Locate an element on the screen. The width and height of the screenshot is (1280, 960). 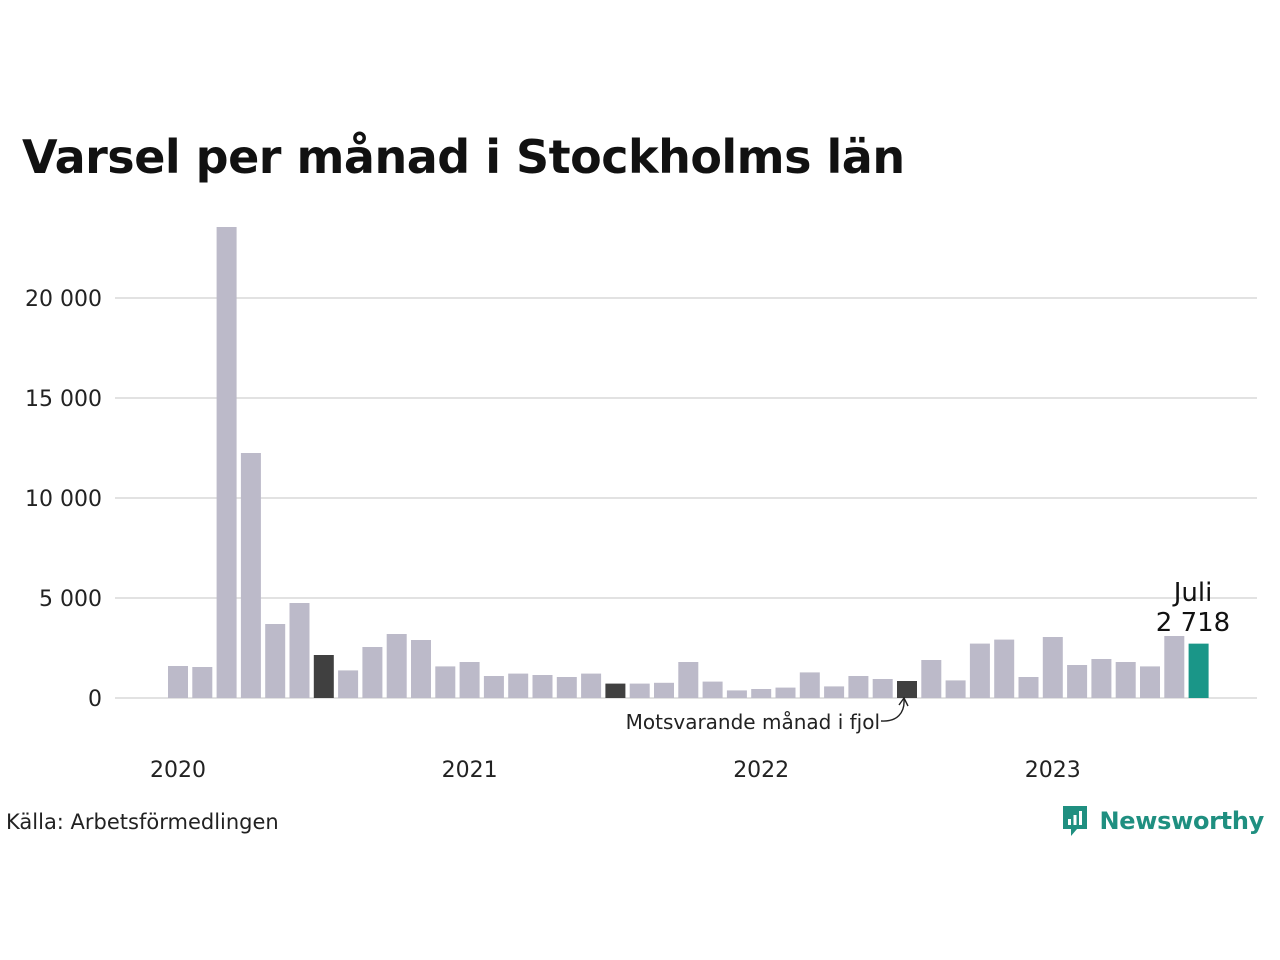
y-axis-labels: 0 5 000 10 000 15 000 20 000 is located at coordinates (63, 499).